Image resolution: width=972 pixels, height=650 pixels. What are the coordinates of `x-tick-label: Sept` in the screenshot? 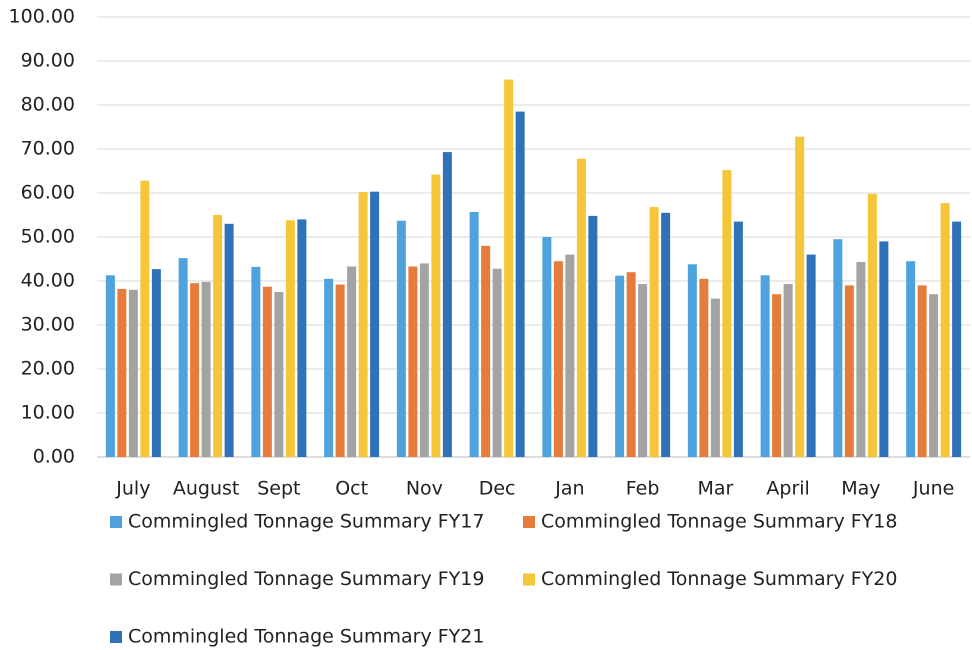 It's located at (278, 489).